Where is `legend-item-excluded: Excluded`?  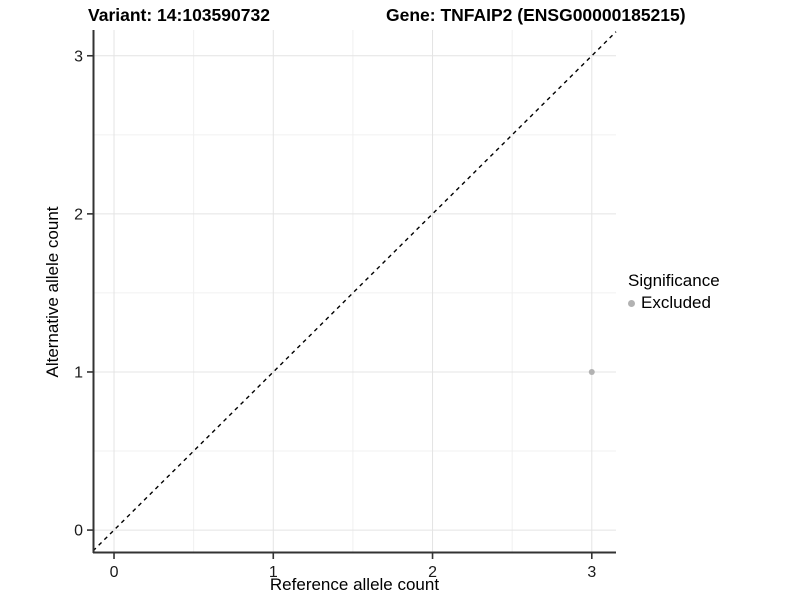 legend-item-excluded: Excluded is located at coordinates (674, 303).